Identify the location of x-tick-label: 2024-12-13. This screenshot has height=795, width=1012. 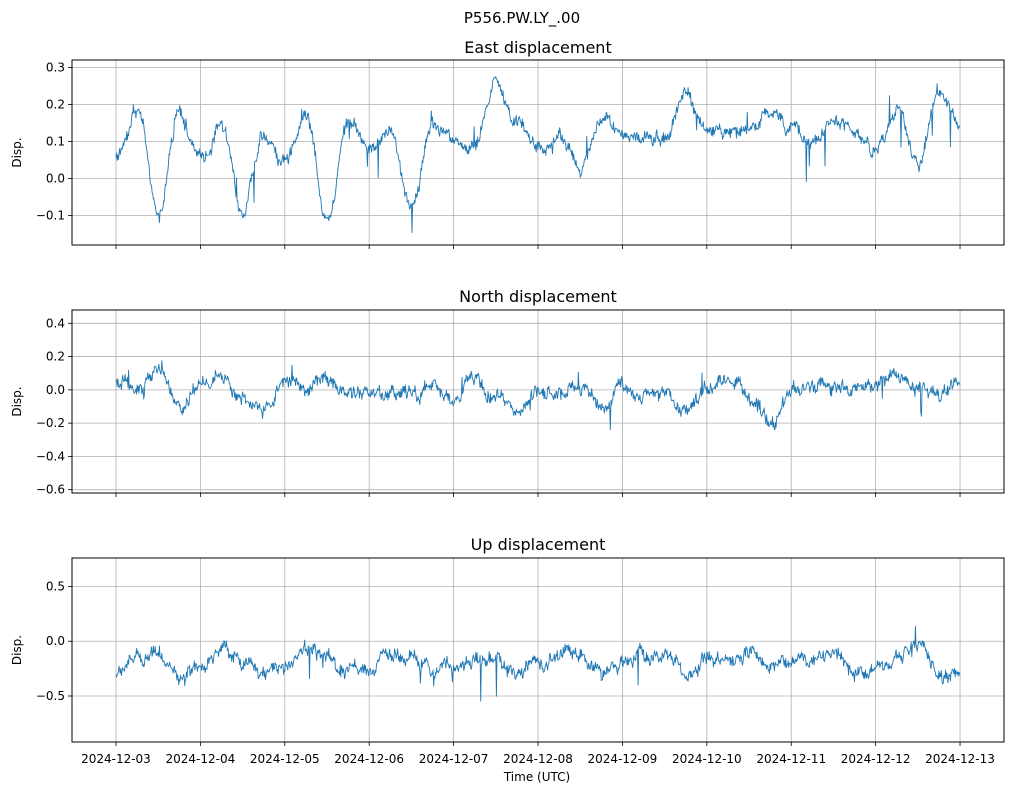
(960, 759).